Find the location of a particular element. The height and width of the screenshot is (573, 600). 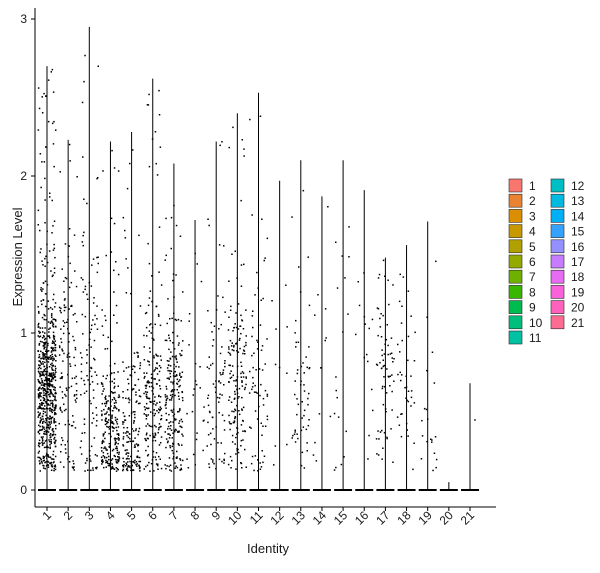

x-axis-title: Identity is located at coordinates (268, 548).